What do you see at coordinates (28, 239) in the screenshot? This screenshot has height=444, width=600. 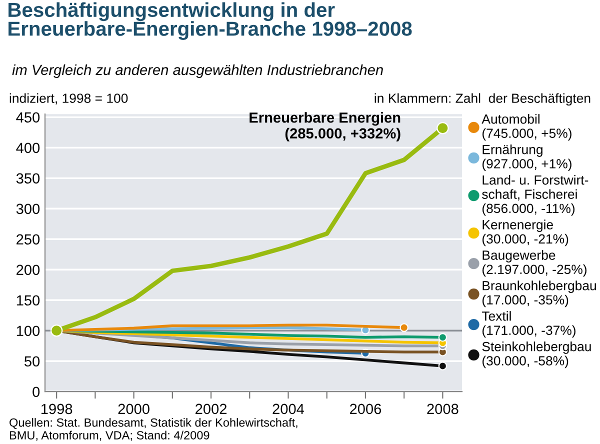 I see `y-tick-label: 250` at bounding box center [28, 239].